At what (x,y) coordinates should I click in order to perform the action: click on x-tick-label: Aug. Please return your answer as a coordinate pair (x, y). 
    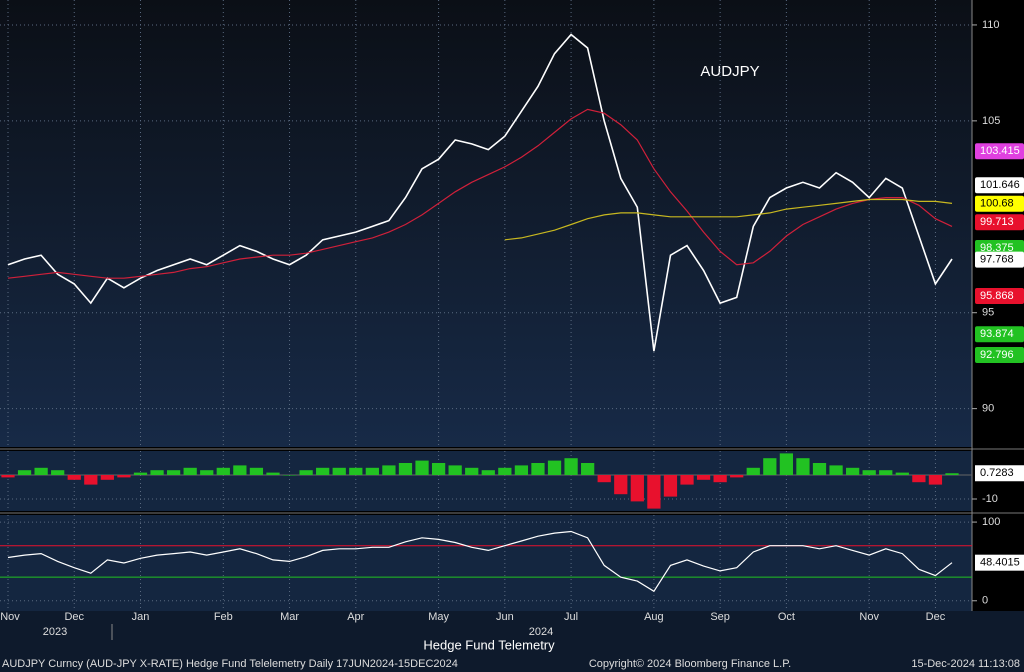
    Looking at the image, I should click on (654, 617).